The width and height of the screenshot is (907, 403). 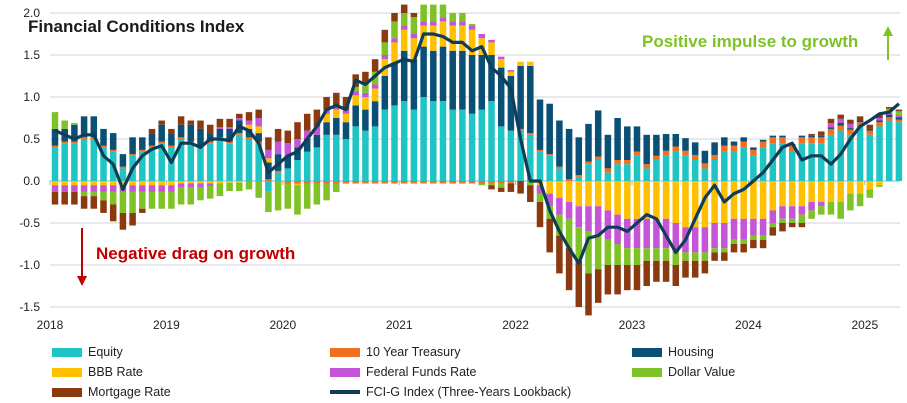 What do you see at coordinates (750, 41) in the screenshot?
I see `positive-annotation: Positive impulse to growth` at bounding box center [750, 41].